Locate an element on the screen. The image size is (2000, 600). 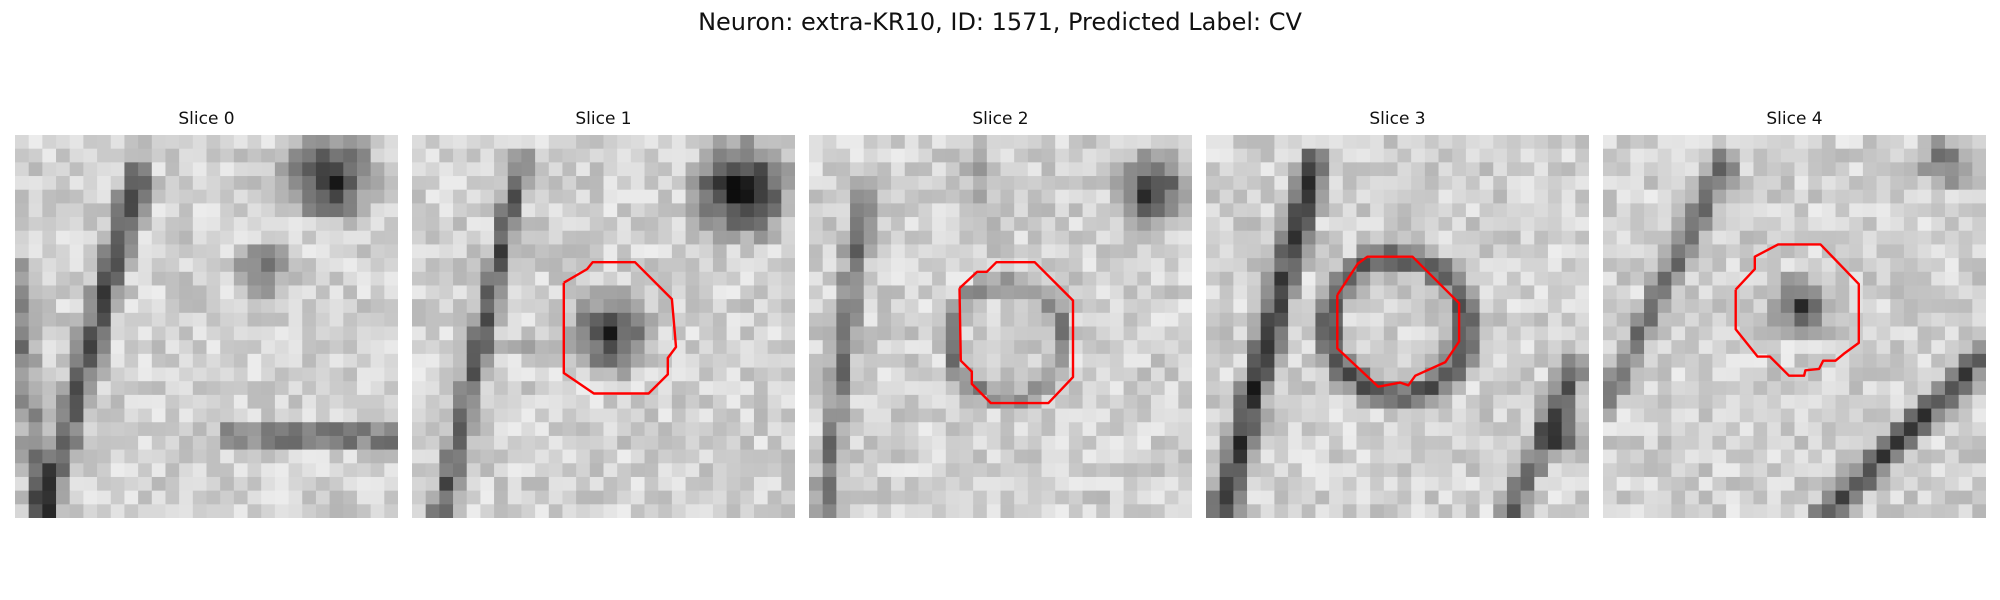
slice-panel-1: Slice 1 is located at coordinates (603, 313).